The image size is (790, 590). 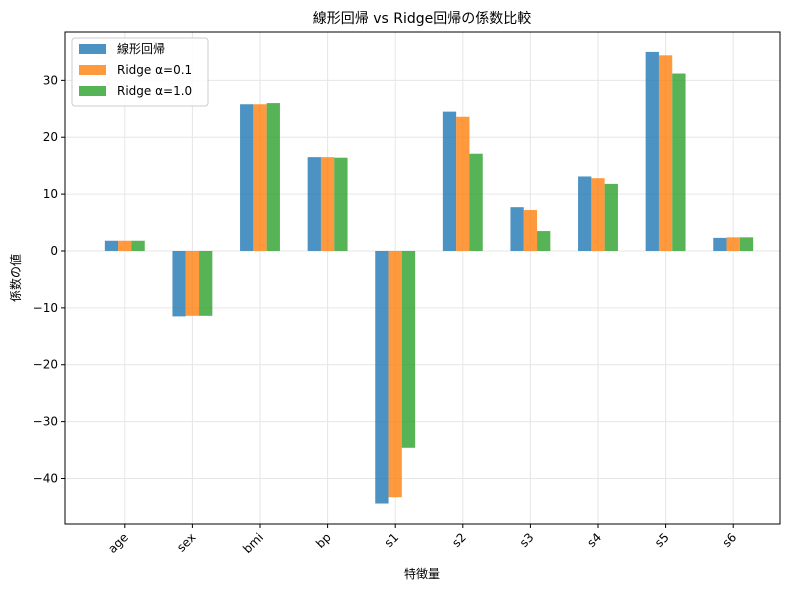 I want to click on x-tick-label-bmi: bmi, so click(x=253, y=543).